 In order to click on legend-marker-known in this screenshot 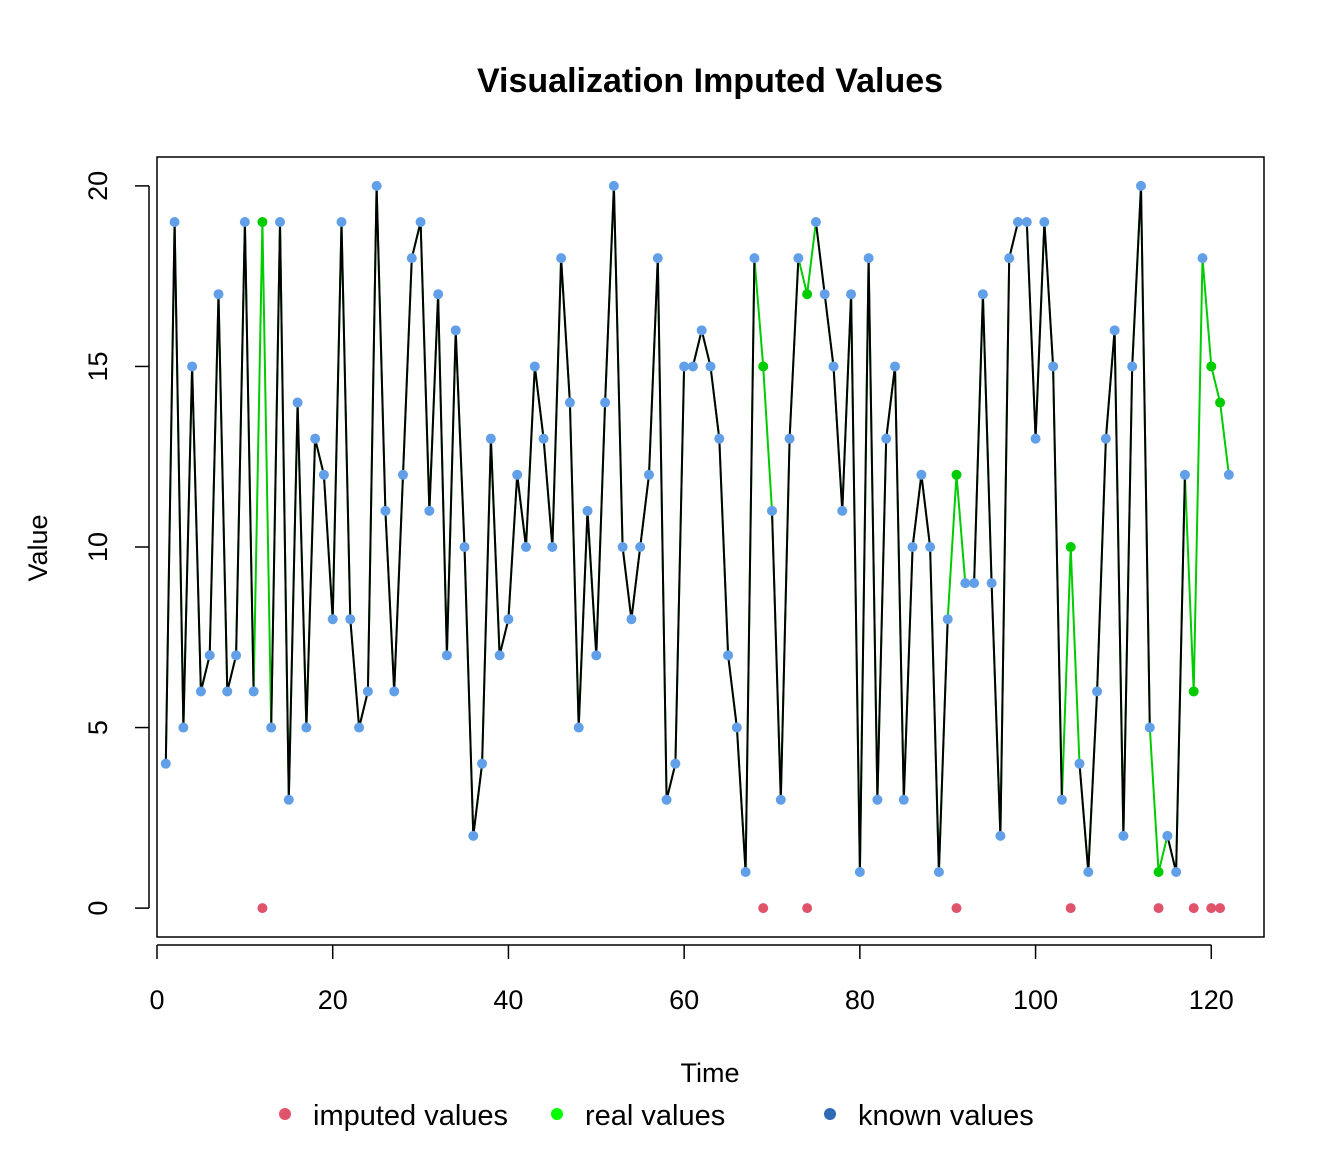, I will do `click(830, 1114)`.